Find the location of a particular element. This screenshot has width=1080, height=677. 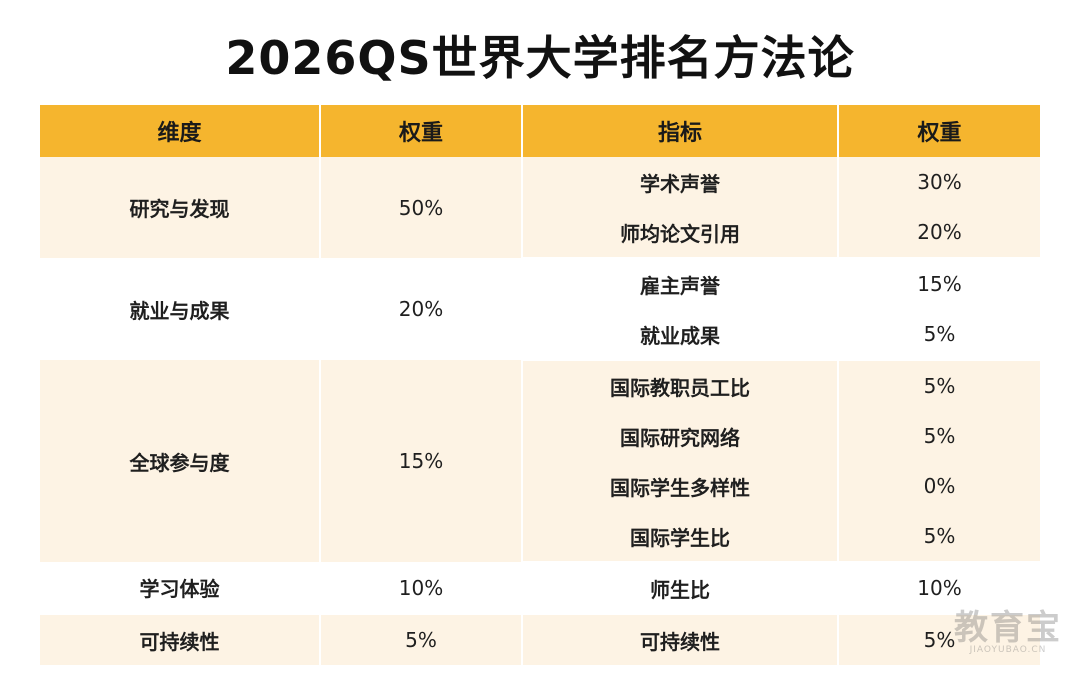

dimension-weight-cell: 50% is located at coordinates (421, 207).